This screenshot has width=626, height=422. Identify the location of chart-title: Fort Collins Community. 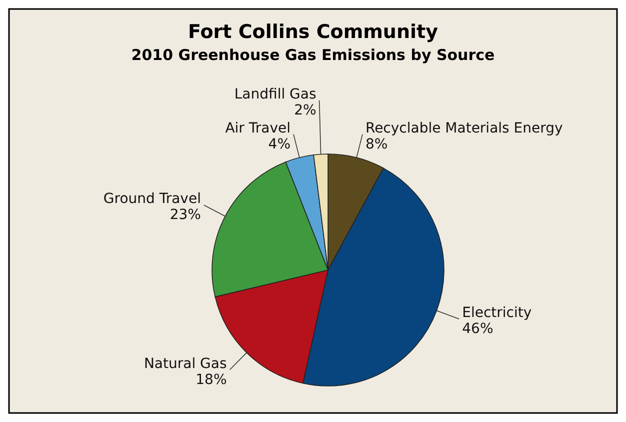
(313, 32).